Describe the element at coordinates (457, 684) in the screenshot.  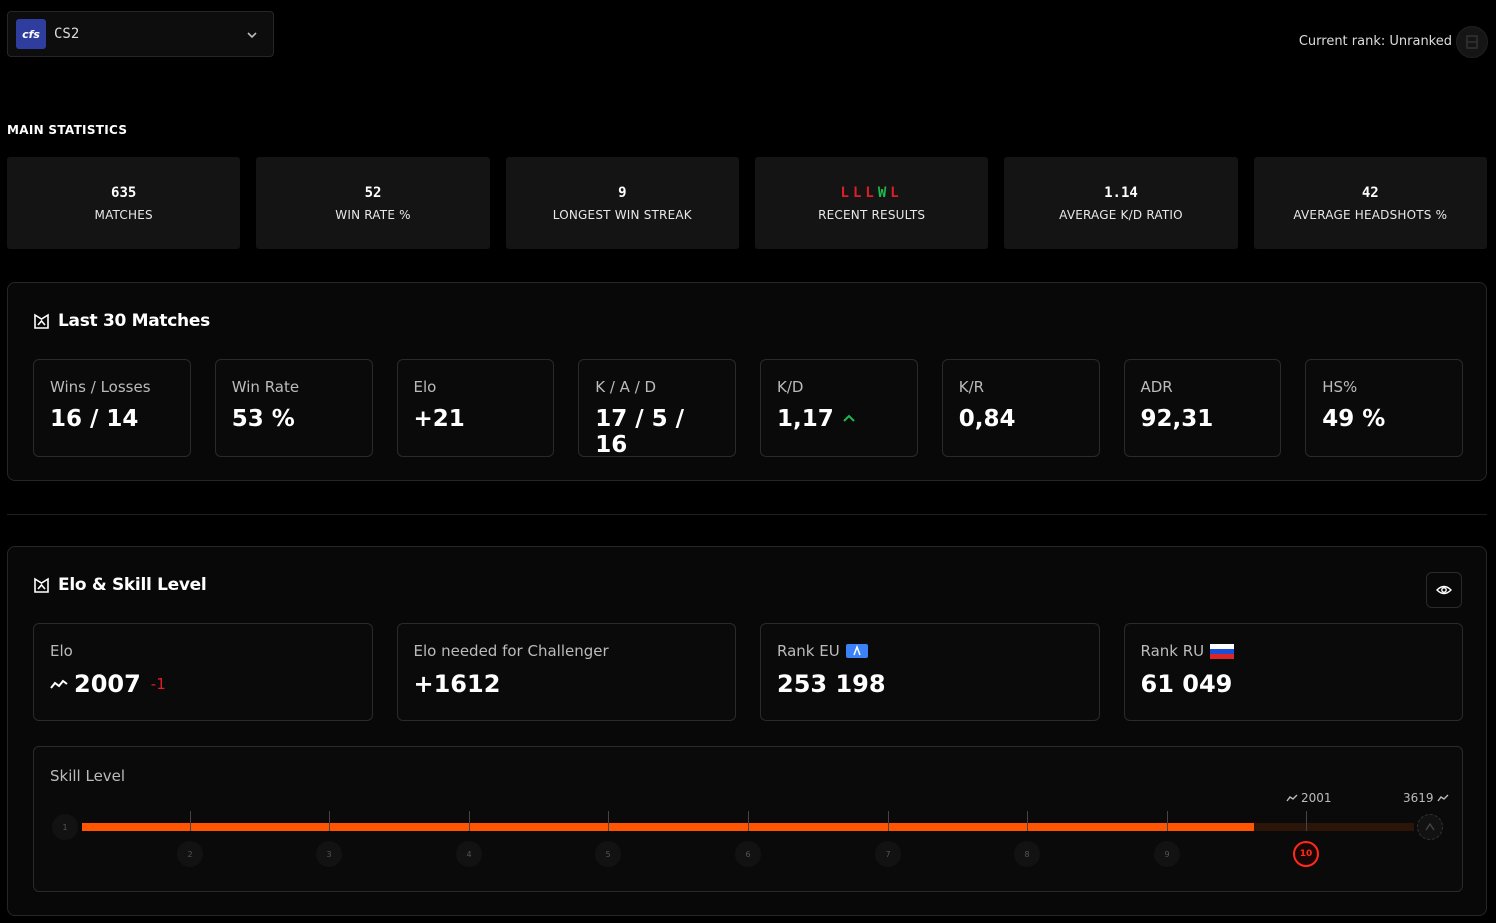
I see `card-value: +1612` at that location.